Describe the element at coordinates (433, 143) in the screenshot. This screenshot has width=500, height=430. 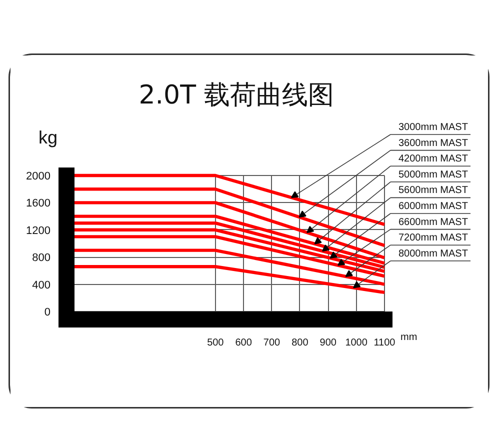
I see `text: 3600mm MAST` at that location.